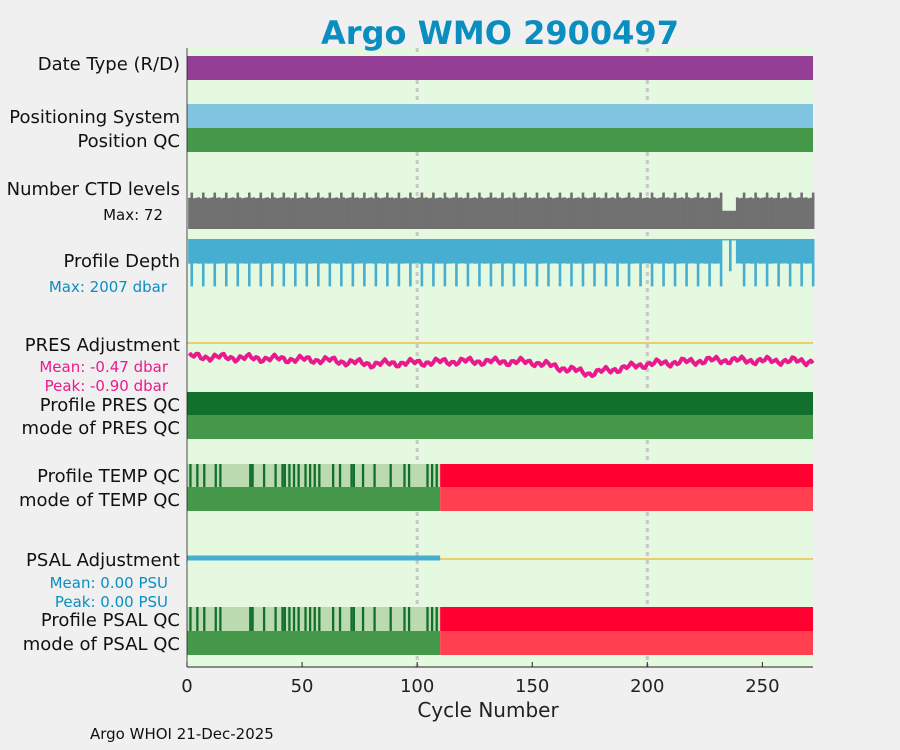 The width and height of the screenshot is (900, 750). Describe the element at coordinates (626, 499) in the screenshot. I see `mode-temp-qc-bad` at that location.